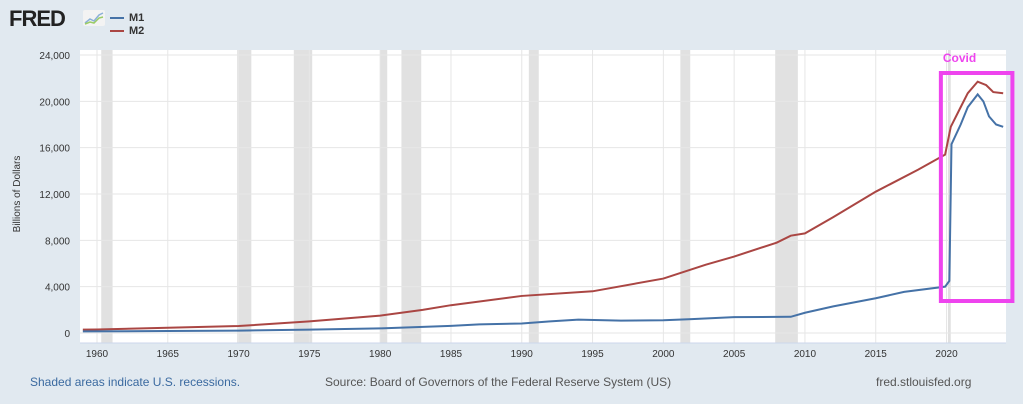  Describe the element at coordinates (17, 194) in the screenshot. I see `y-axis-label: Billions of Dollars` at that location.